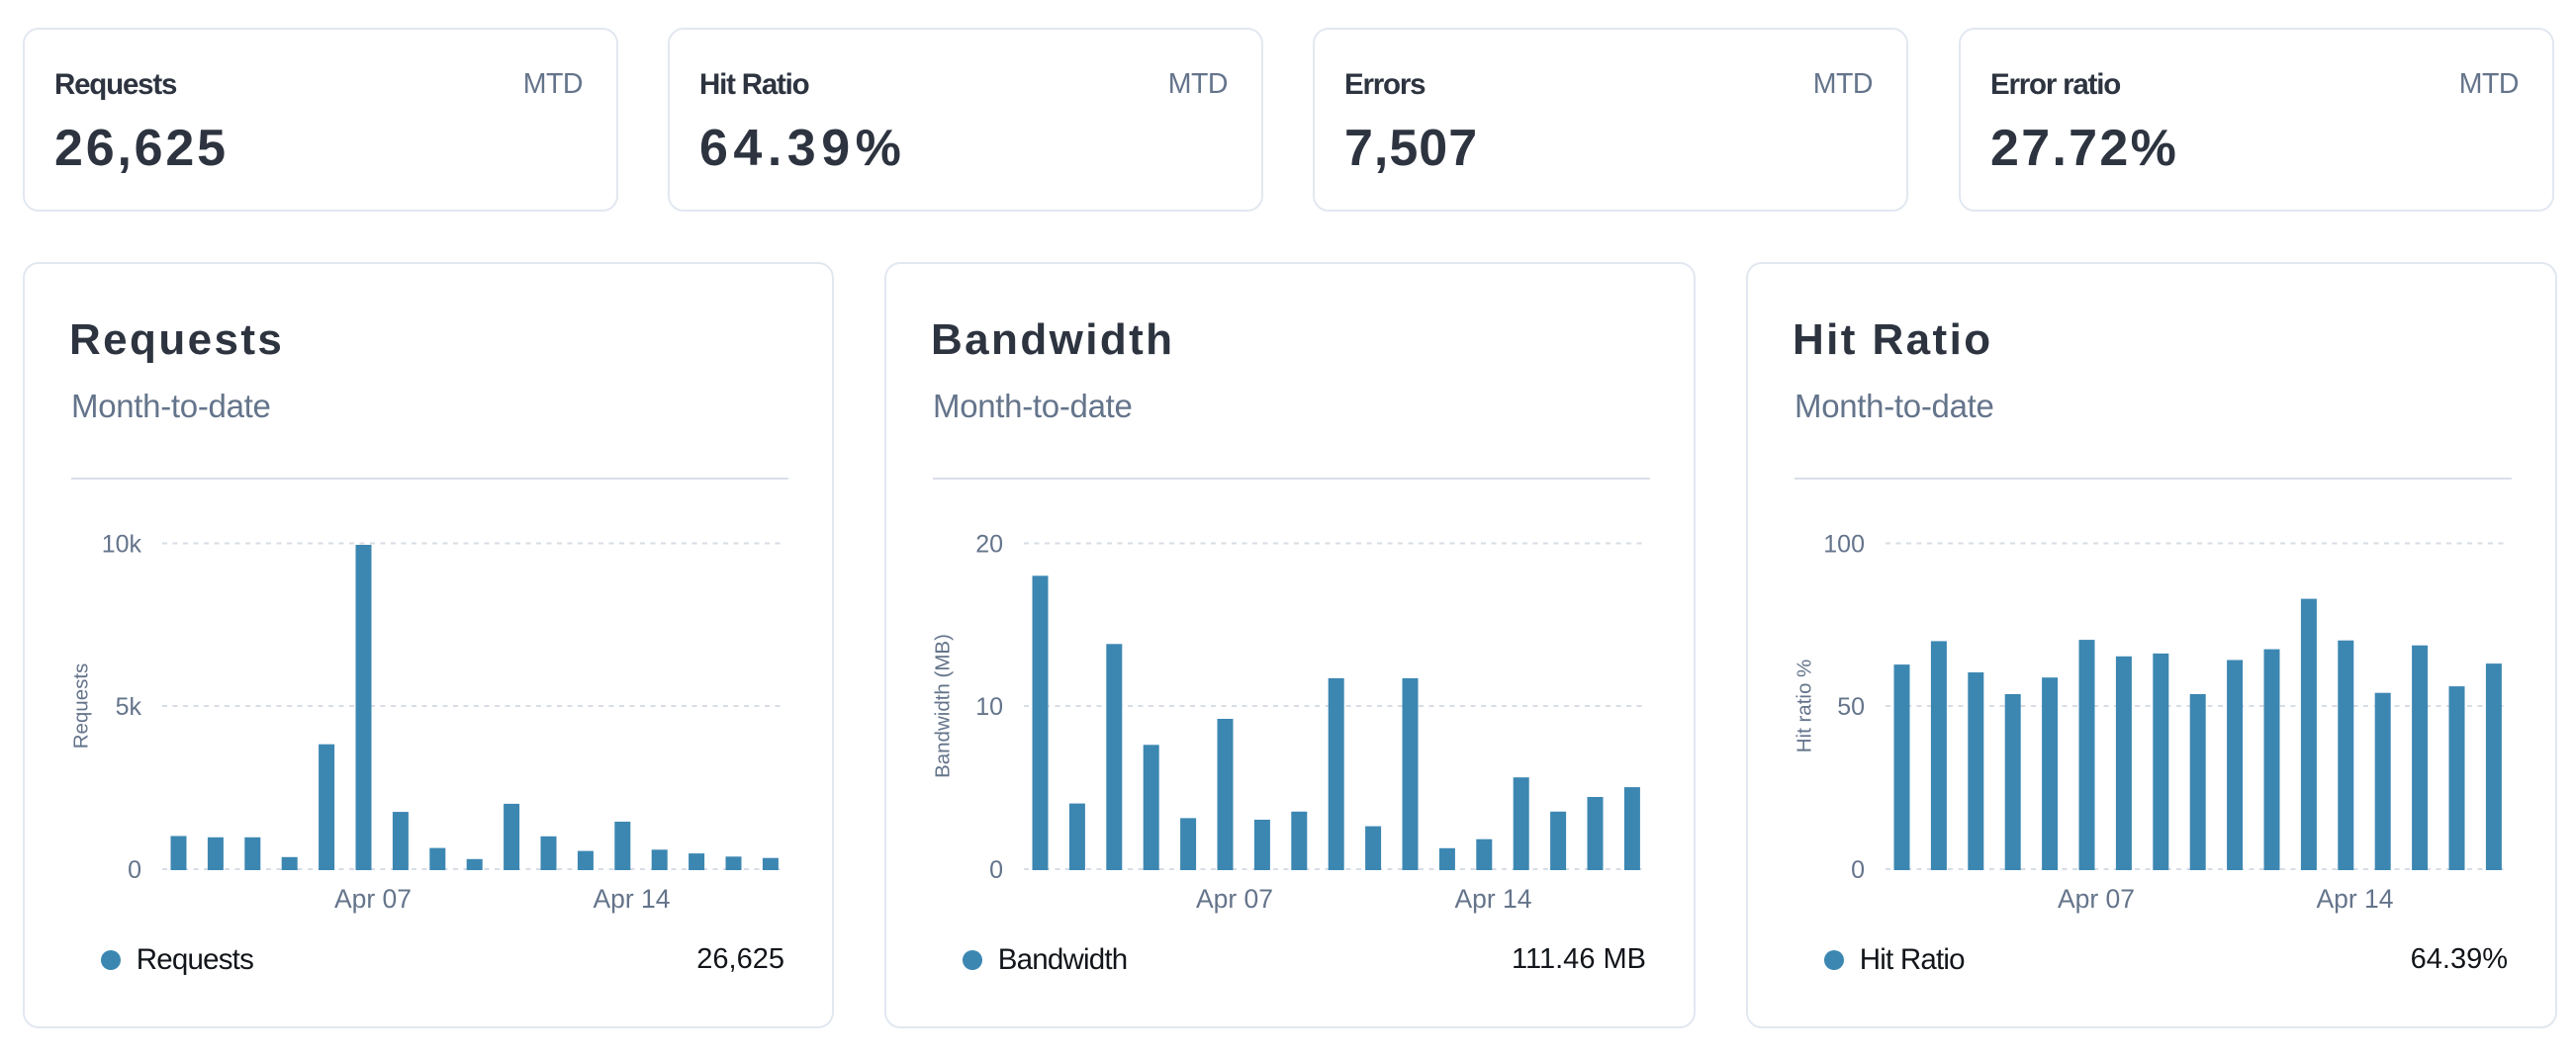 Image resolution: width=2576 pixels, height=1058 pixels. Describe the element at coordinates (1844, 545) in the screenshot. I see `svg-text: 100` at that location.